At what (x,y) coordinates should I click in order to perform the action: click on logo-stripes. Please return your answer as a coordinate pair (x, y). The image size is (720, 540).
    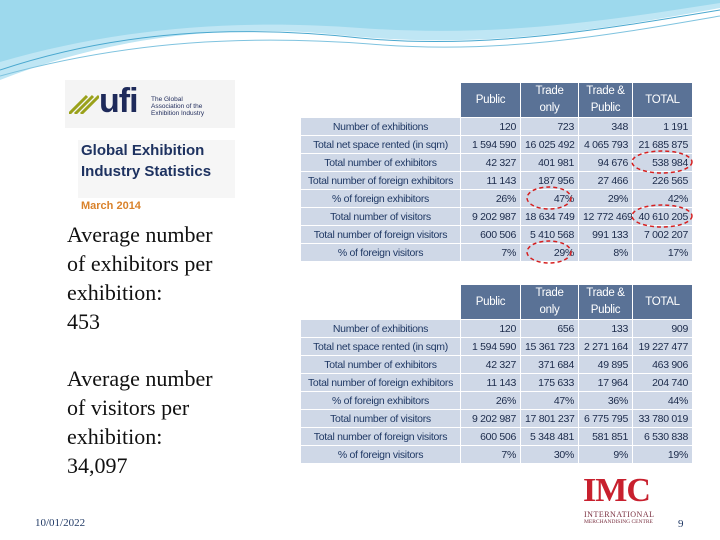
    Looking at the image, I should click on (84, 104).